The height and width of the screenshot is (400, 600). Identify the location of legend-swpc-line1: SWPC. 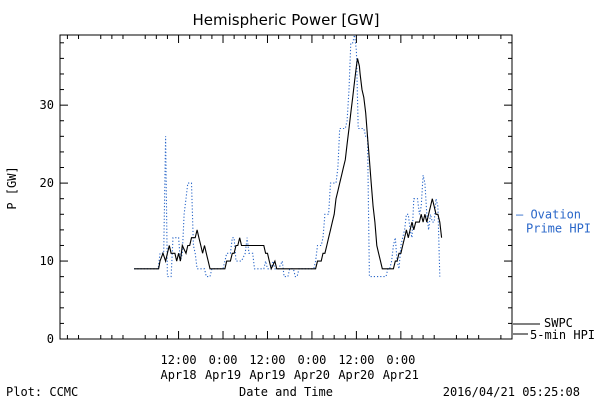
(558, 323).